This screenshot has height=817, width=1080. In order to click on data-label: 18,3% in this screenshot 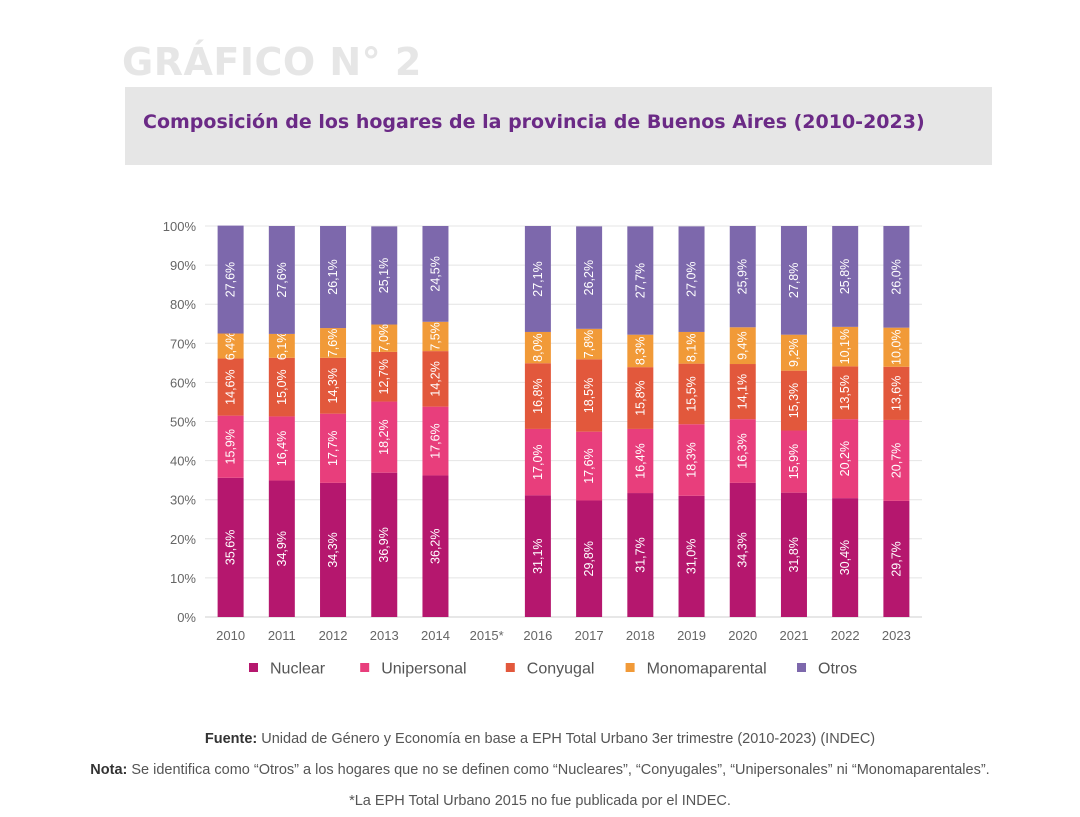, I will do `click(692, 459)`.